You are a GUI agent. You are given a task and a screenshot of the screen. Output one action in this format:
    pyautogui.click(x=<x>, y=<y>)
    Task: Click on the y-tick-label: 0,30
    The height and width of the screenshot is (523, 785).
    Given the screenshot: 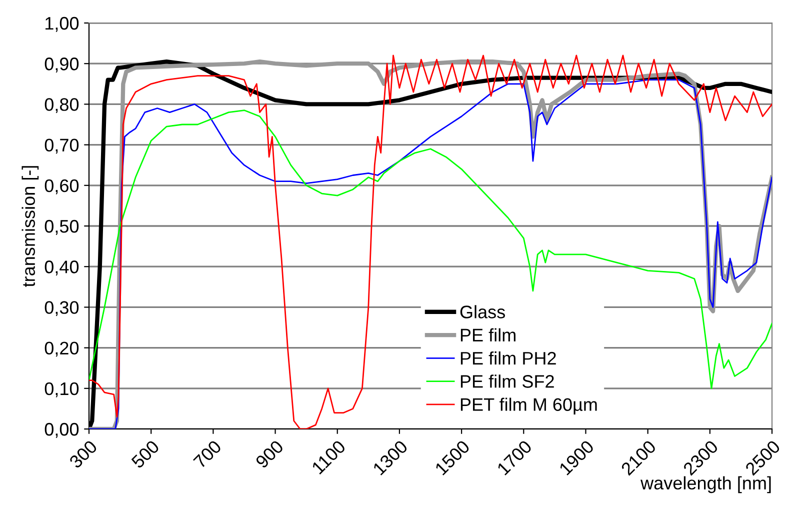 What is the action you would take?
    pyautogui.click(x=61, y=308)
    